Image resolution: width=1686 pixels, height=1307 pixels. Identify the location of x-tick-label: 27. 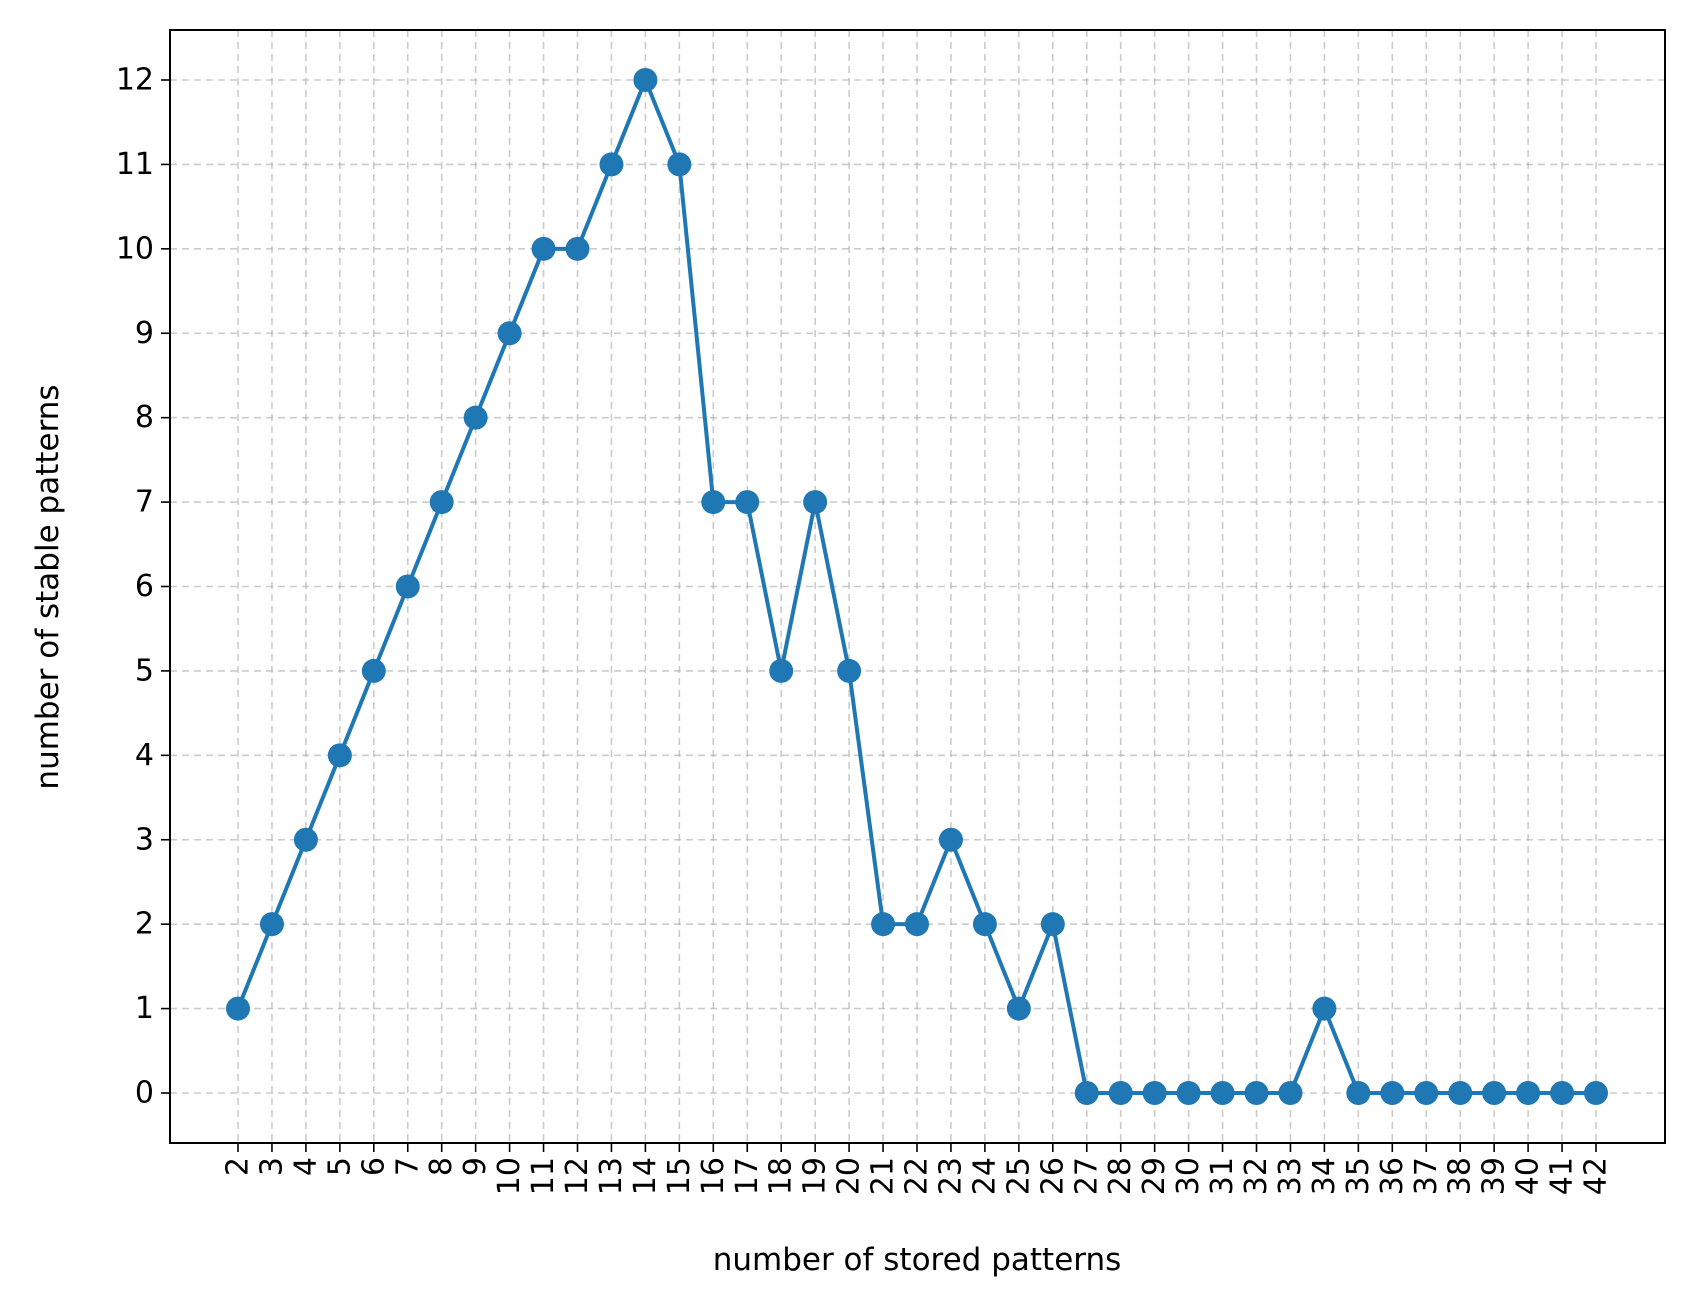
(1086, 1176).